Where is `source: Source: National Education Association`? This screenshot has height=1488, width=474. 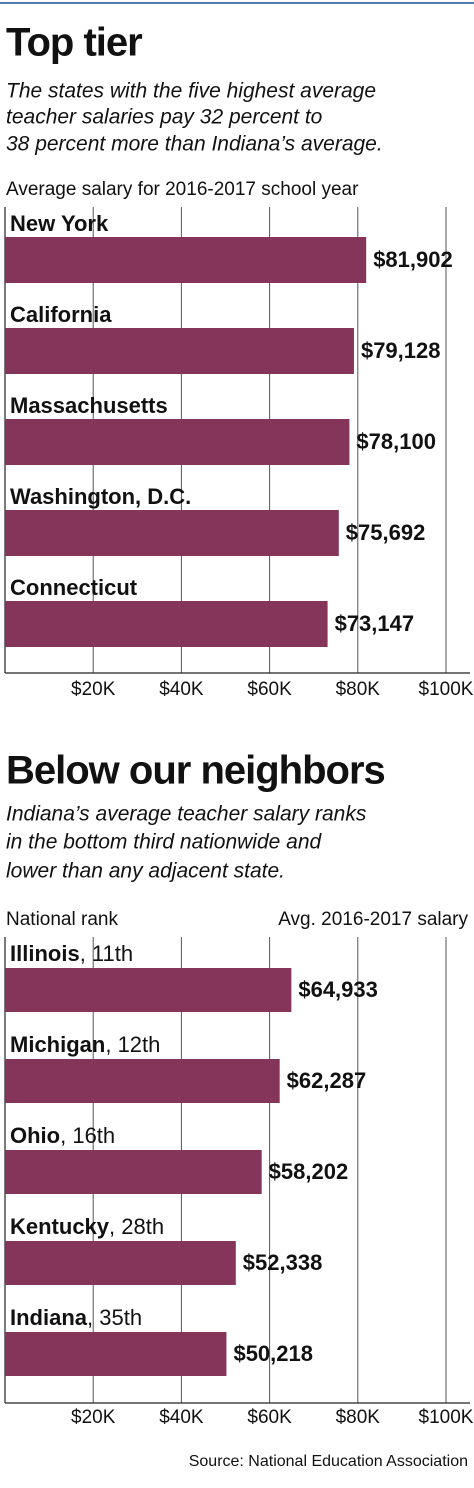 source: Source: National Education Association is located at coordinates (328, 1461).